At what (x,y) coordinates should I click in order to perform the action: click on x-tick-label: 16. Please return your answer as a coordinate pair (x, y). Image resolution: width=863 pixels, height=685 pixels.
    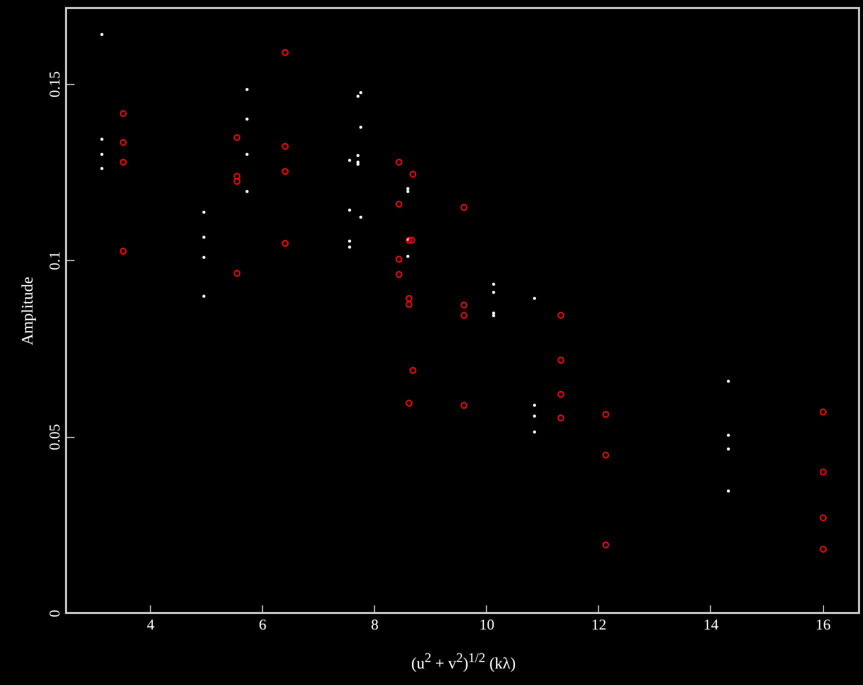
    Looking at the image, I should click on (824, 626).